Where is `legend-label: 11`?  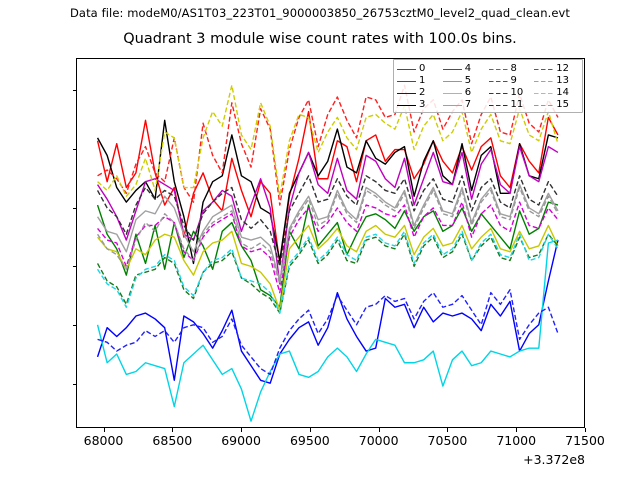 legend-label: 11 is located at coordinates (517, 104).